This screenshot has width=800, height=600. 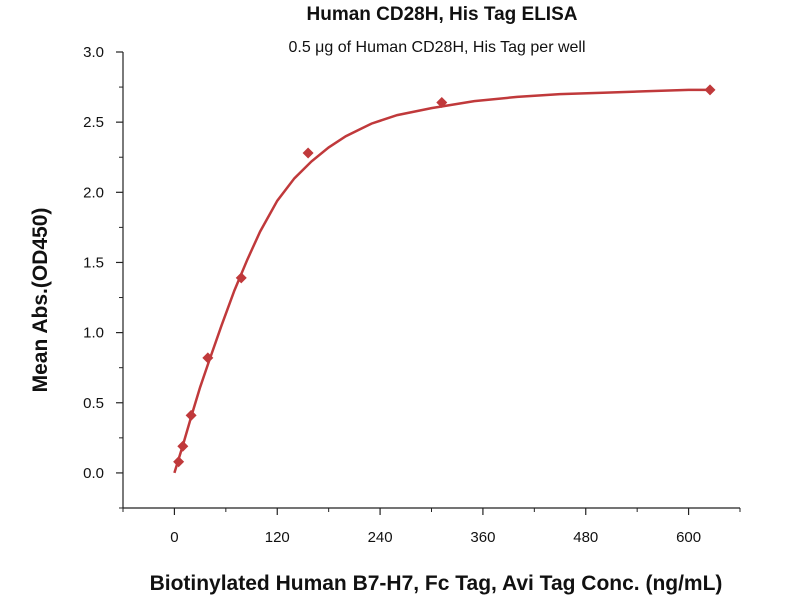 What do you see at coordinates (482, 537) in the screenshot?
I see `x-tick-label: 360` at bounding box center [482, 537].